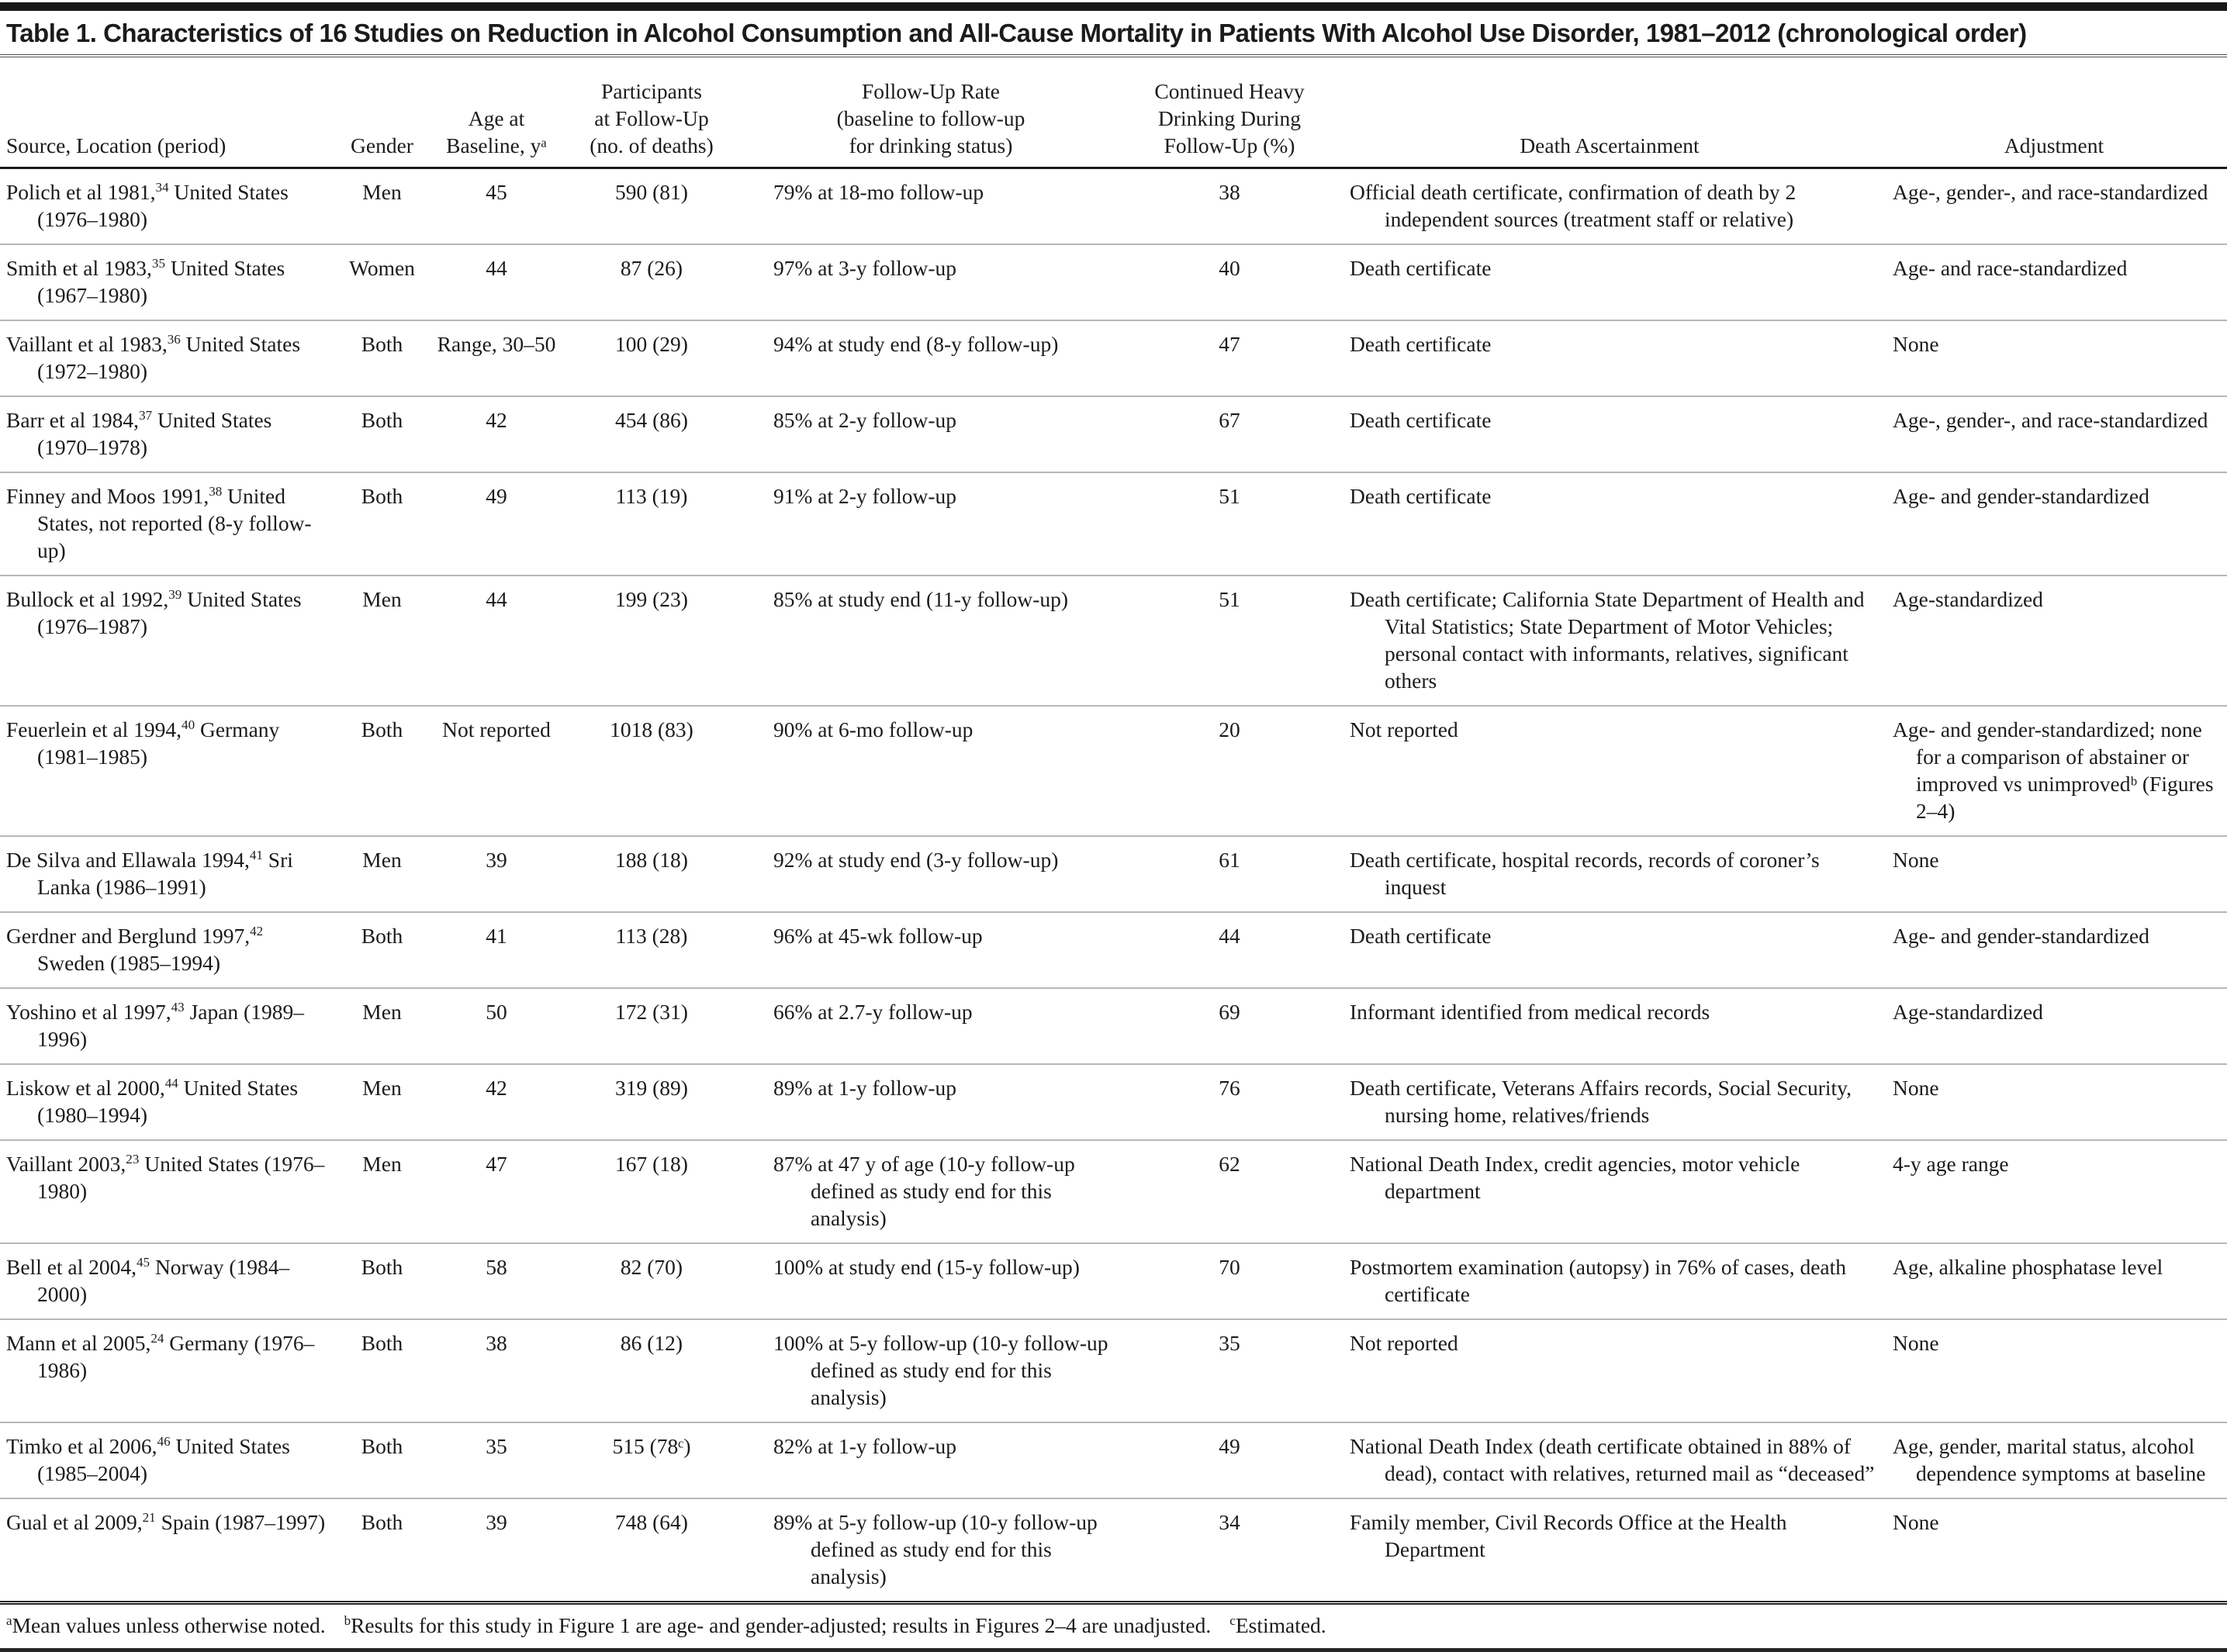 This screenshot has height=1652, width=2227. I want to click on cell-source: Yoshino et al 1997,43 Japan (1989–1996), so click(167, 1026).